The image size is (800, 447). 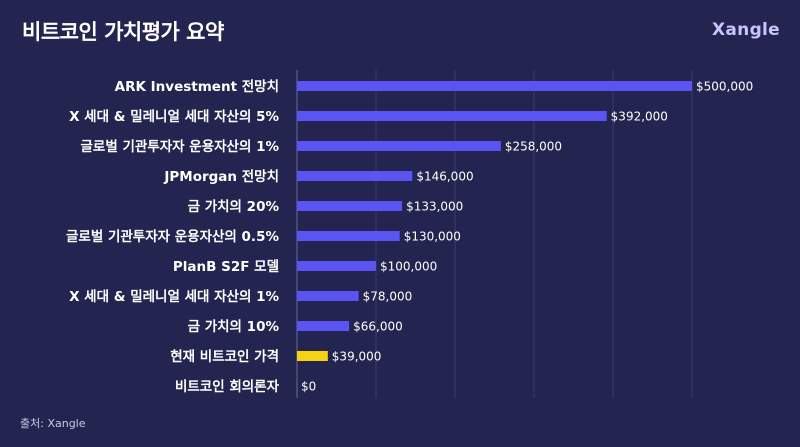 I want to click on value-label: $392,000, so click(x=639, y=117).